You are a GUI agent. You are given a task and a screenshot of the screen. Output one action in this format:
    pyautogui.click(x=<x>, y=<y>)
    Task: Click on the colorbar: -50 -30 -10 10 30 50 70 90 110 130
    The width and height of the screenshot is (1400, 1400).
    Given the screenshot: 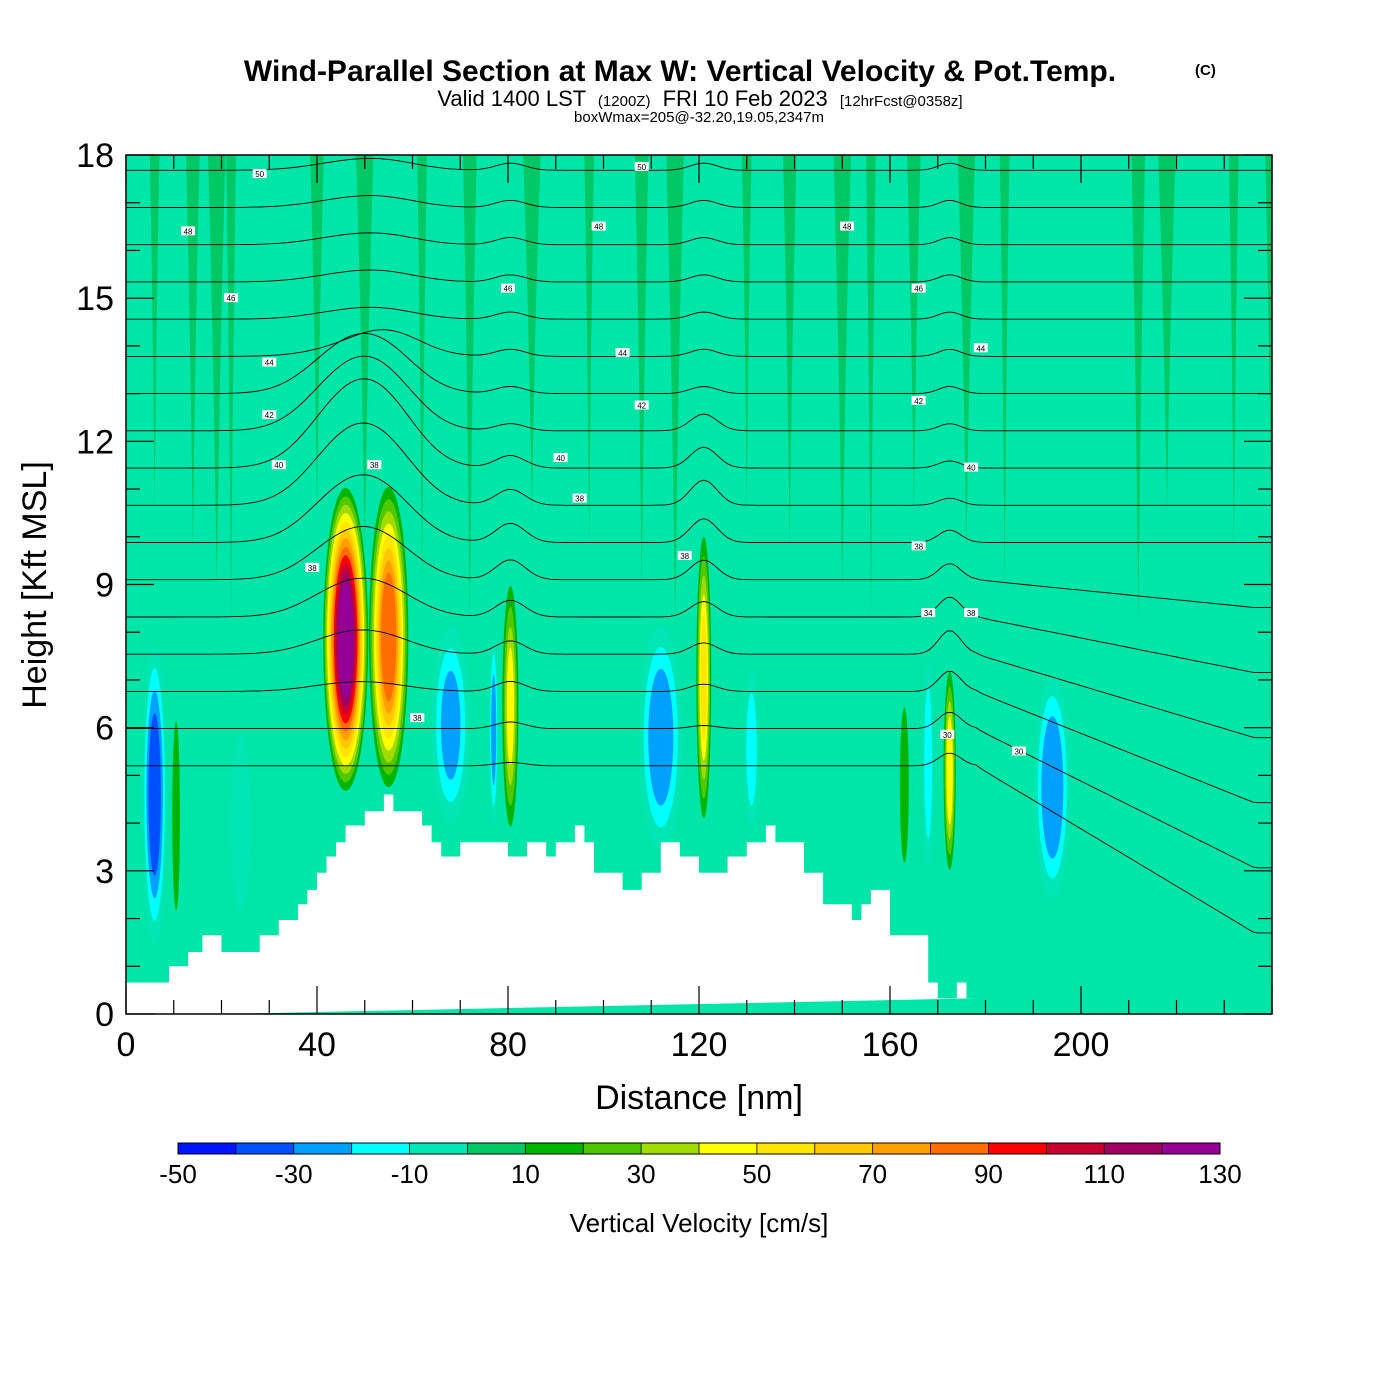 What is the action you would take?
    pyautogui.click(x=700, y=1165)
    